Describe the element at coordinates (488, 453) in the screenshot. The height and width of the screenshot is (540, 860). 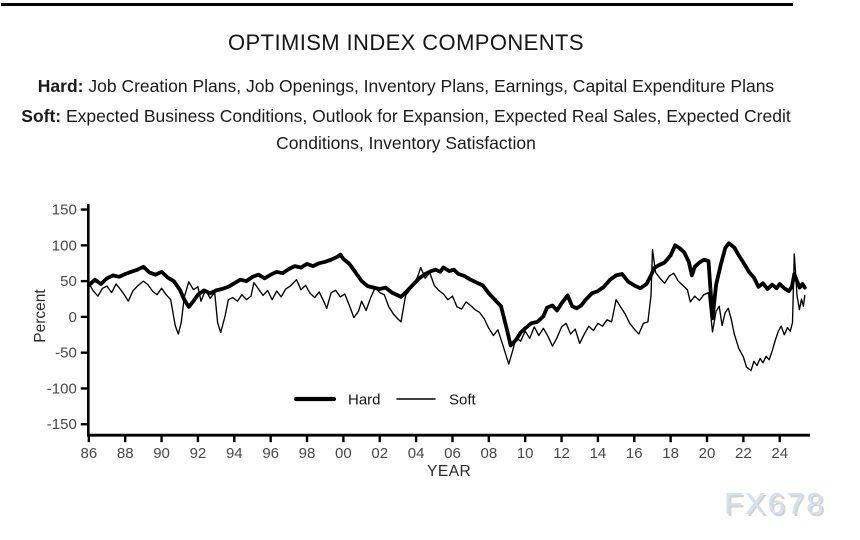
I see `x-tick-label: 08` at that location.